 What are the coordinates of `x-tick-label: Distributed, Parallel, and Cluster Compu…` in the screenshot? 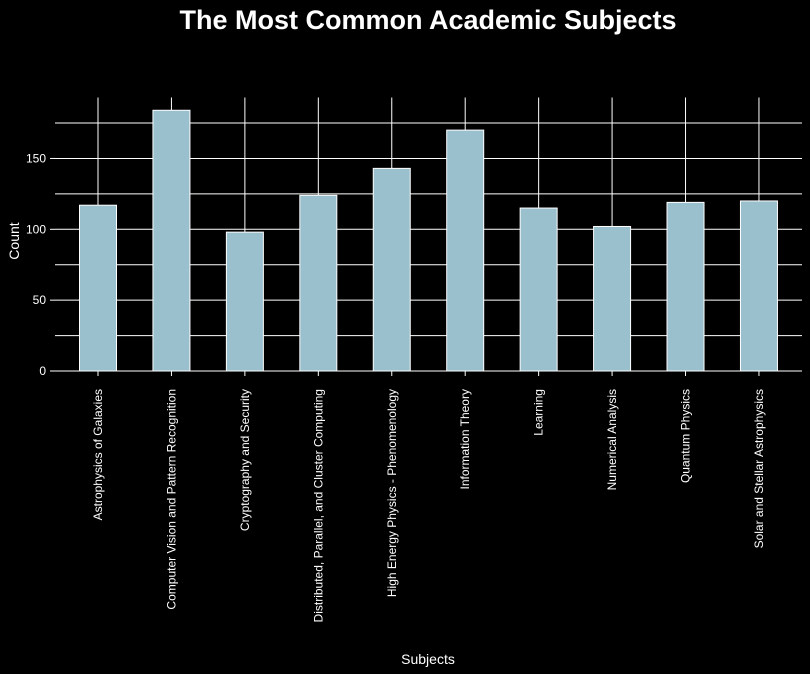 It's located at (318, 505).